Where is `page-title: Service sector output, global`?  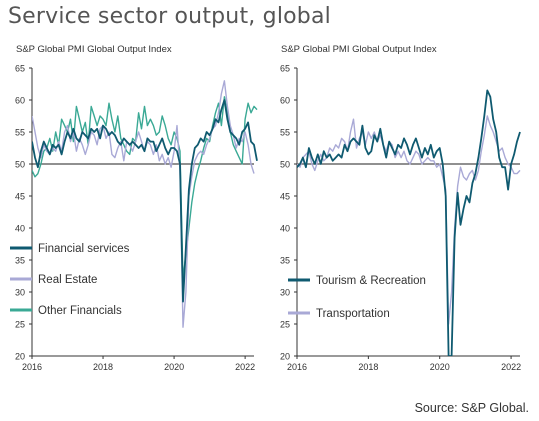 page-title: Service sector output, global is located at coordinates (169, 16).